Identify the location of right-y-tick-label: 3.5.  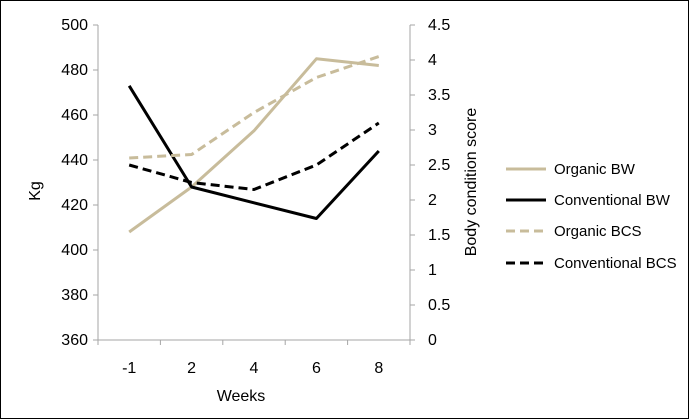
(439, 95).